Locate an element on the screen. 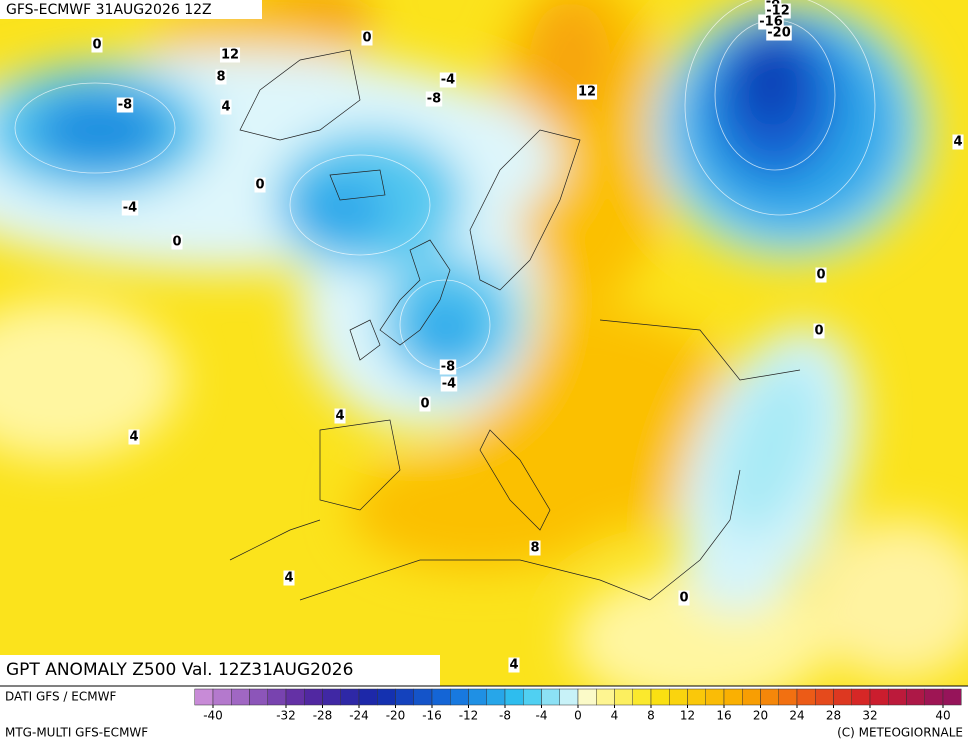  contour-label: 8 is located at coordinates (220, 77).